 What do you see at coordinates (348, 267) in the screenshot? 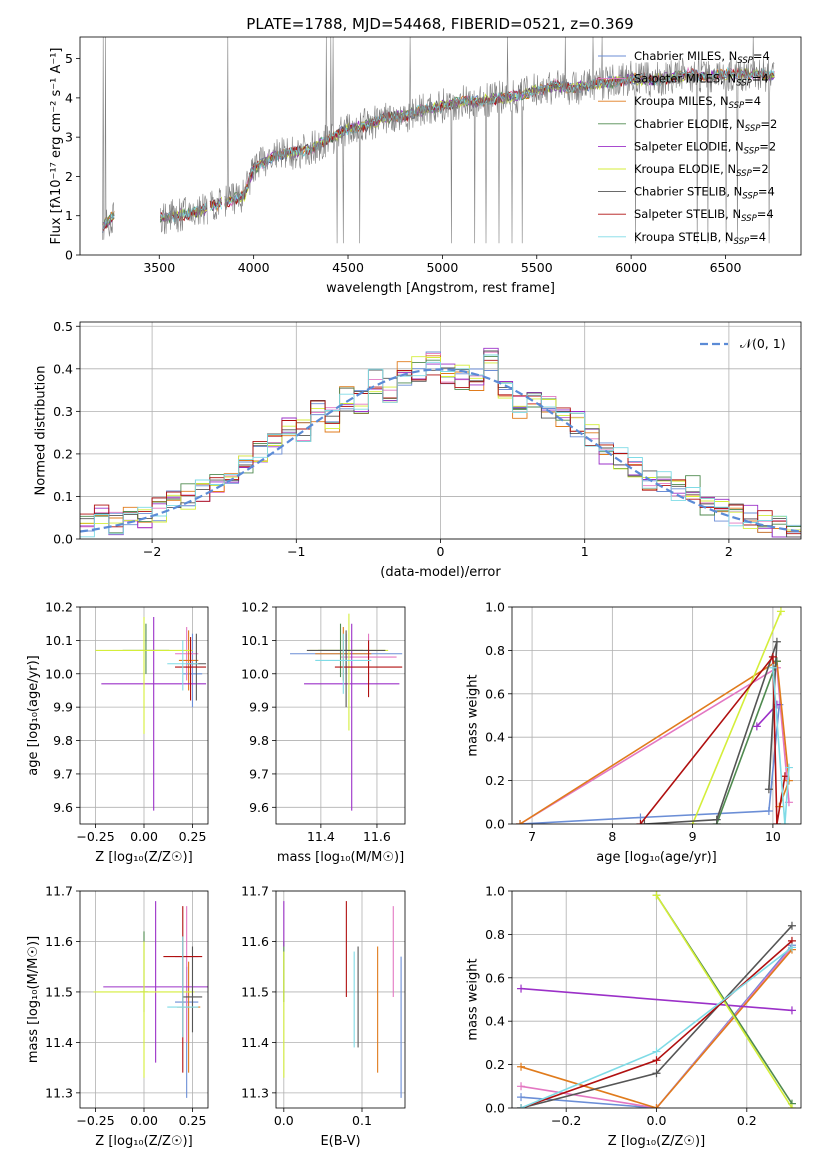
I see `tick-label-x: 4500` at bounding box center [348, 267].